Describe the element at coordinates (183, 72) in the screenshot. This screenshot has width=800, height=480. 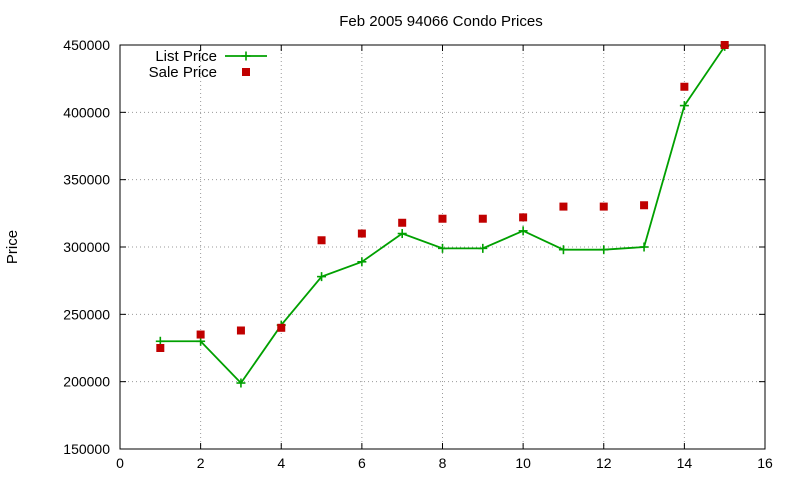
I see `legend-label: Sale Price` at that location.